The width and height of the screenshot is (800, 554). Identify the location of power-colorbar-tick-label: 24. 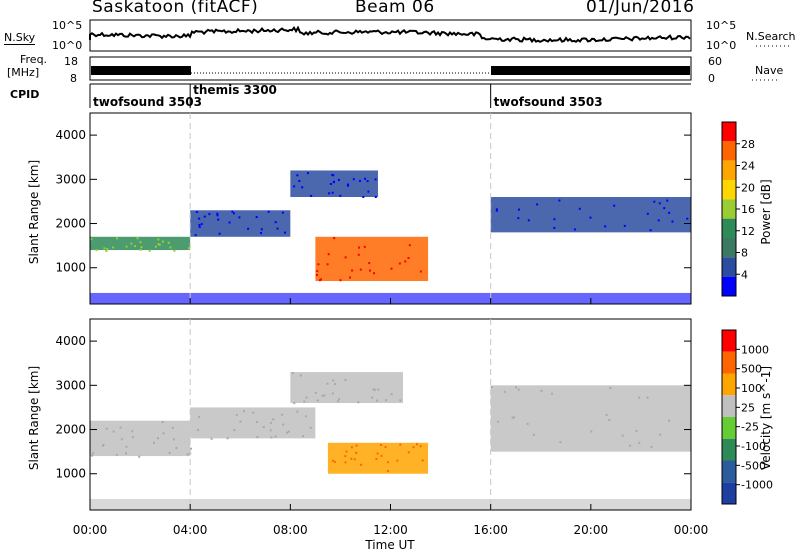
(748, 166).